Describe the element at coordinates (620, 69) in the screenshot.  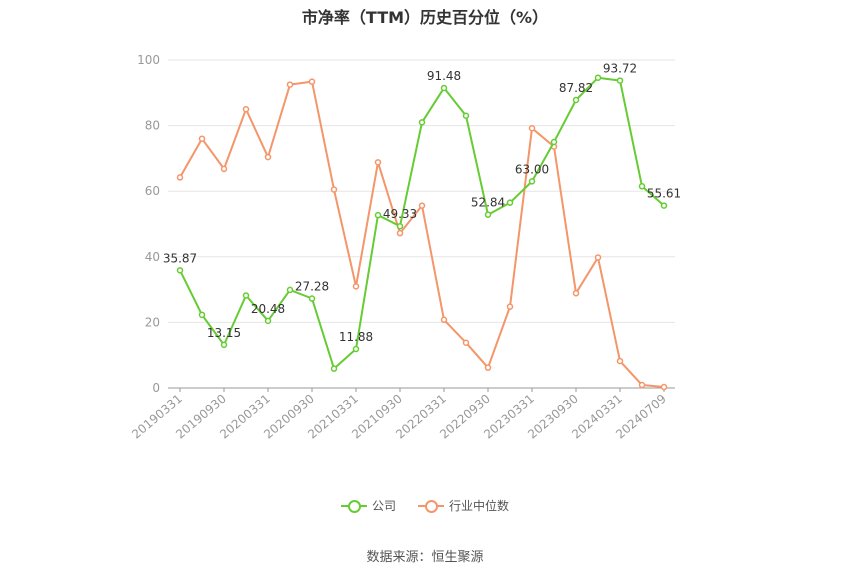
I see `data-label: 93.72` at that location.